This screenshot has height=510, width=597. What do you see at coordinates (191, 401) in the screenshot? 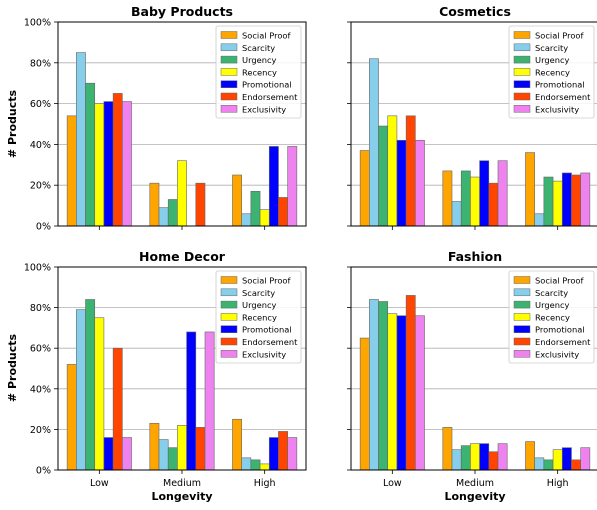
I see `bar-promotional-medium` at bounding box center [191, 401].